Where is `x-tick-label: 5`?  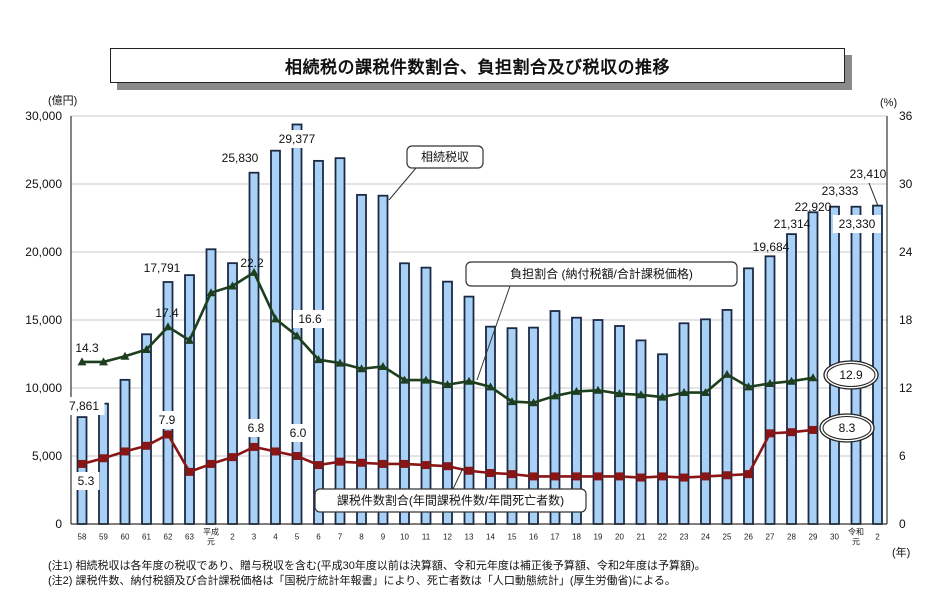 x-tick-label: 5 is located at coordinates (297, 537).